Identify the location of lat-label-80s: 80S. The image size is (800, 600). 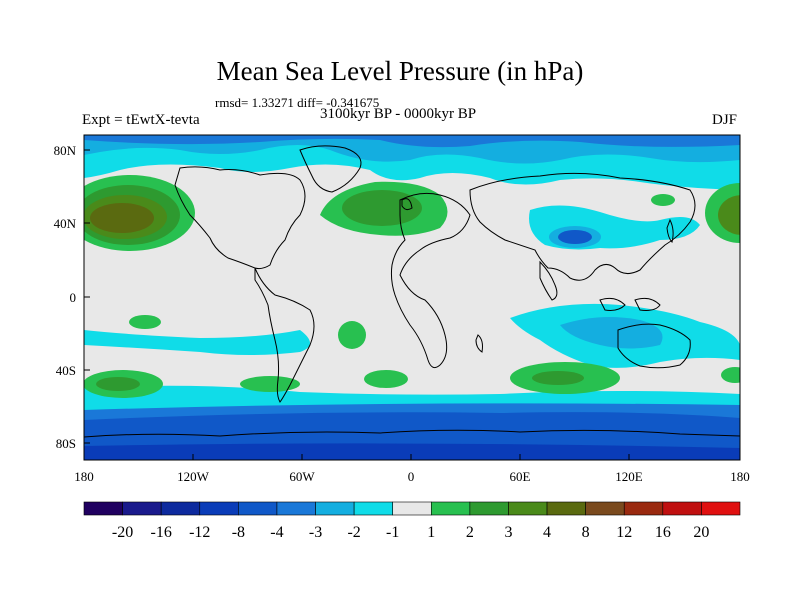
(66, 443).